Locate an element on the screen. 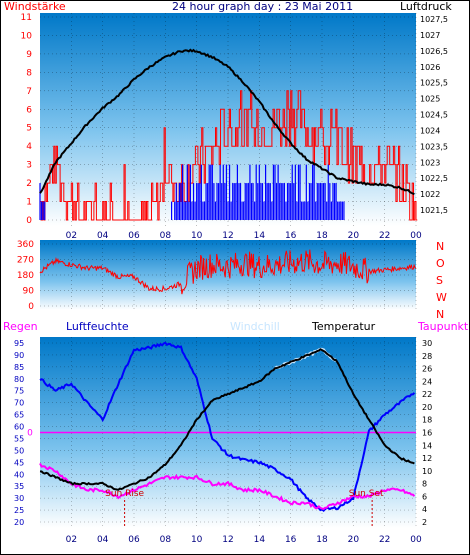 The image size is (470, 555). y-right-tick-label: 8 is located at coordinates (424, 484).